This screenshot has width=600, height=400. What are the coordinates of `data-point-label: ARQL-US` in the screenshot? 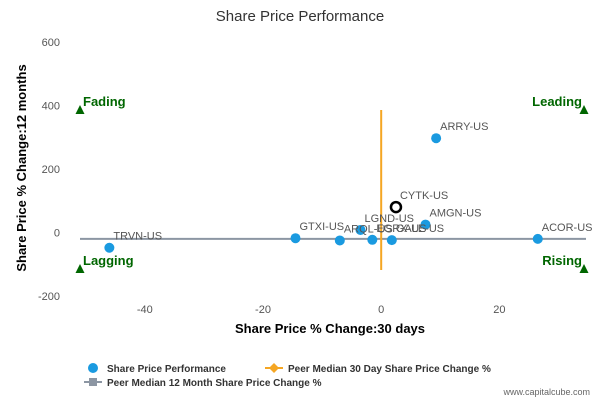 It's located at (368, 229).